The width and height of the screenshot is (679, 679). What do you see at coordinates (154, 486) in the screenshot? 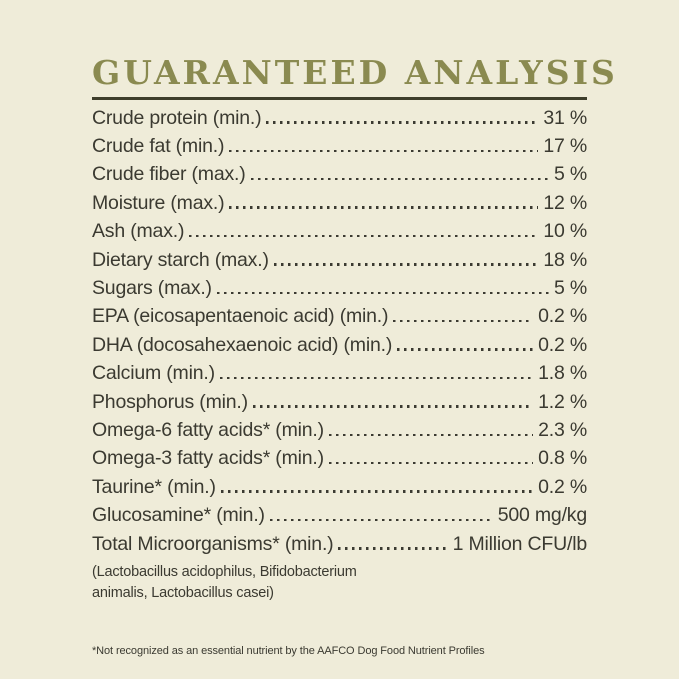
I see `nutrient-label: Taurine* (min.)` at bounding box center [154, 486].